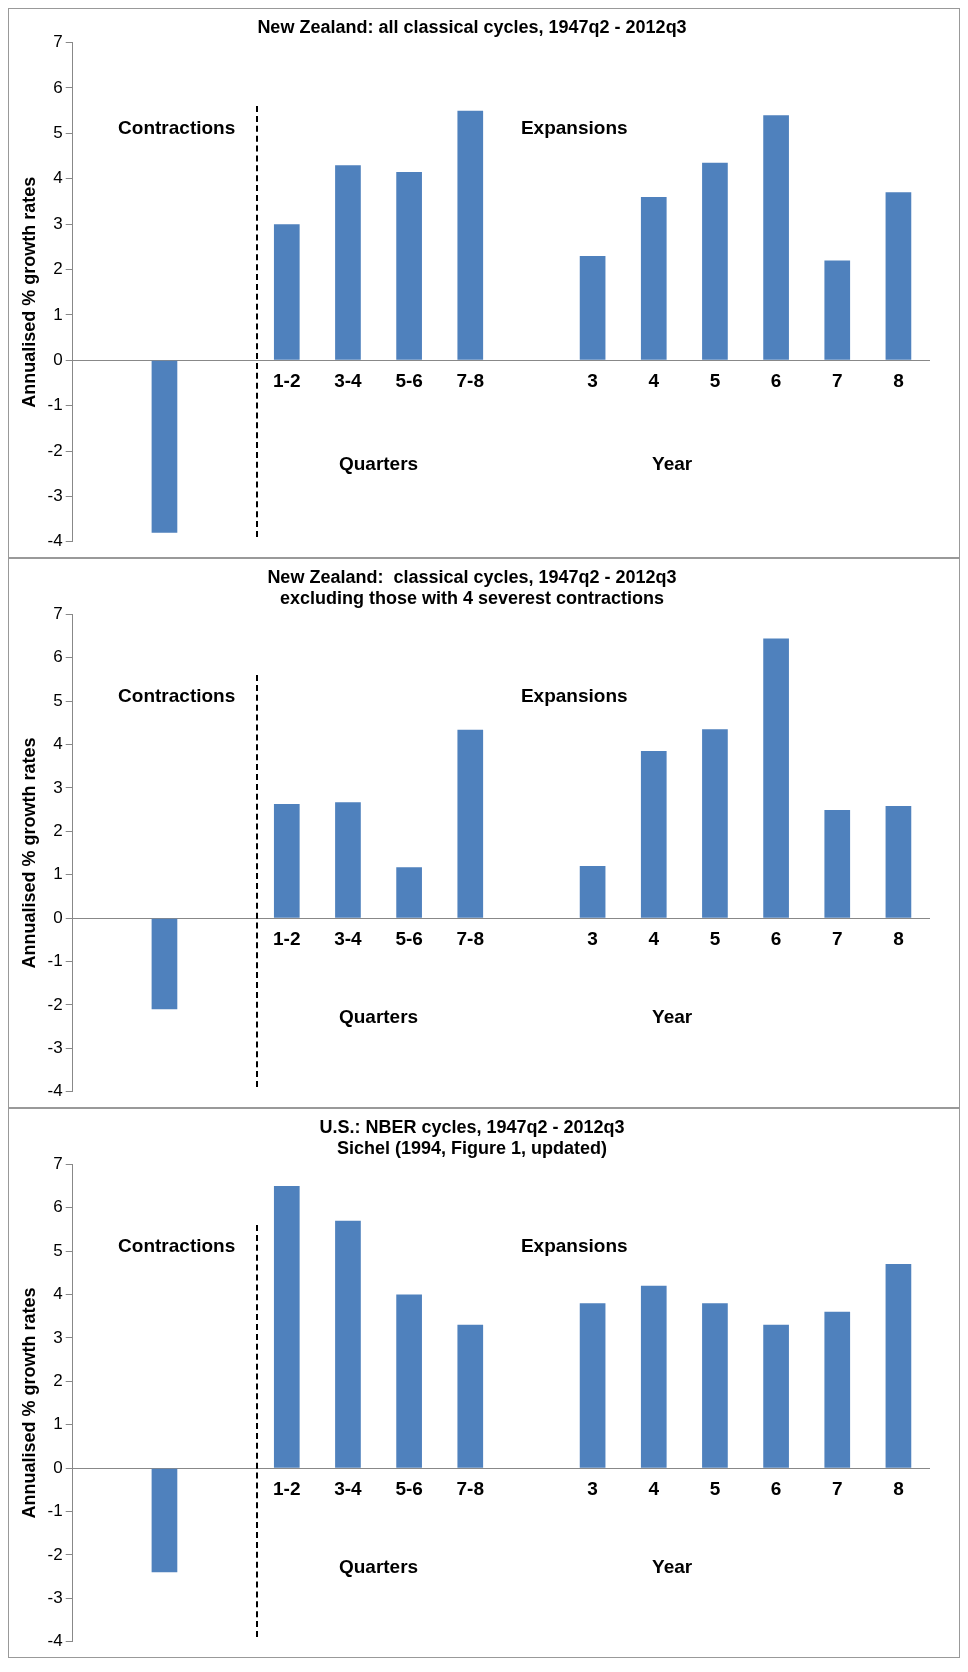  I want to click on chart-title: New Zealand: classical cycles, 1947q2 - 2012q3, so click(472, 576).